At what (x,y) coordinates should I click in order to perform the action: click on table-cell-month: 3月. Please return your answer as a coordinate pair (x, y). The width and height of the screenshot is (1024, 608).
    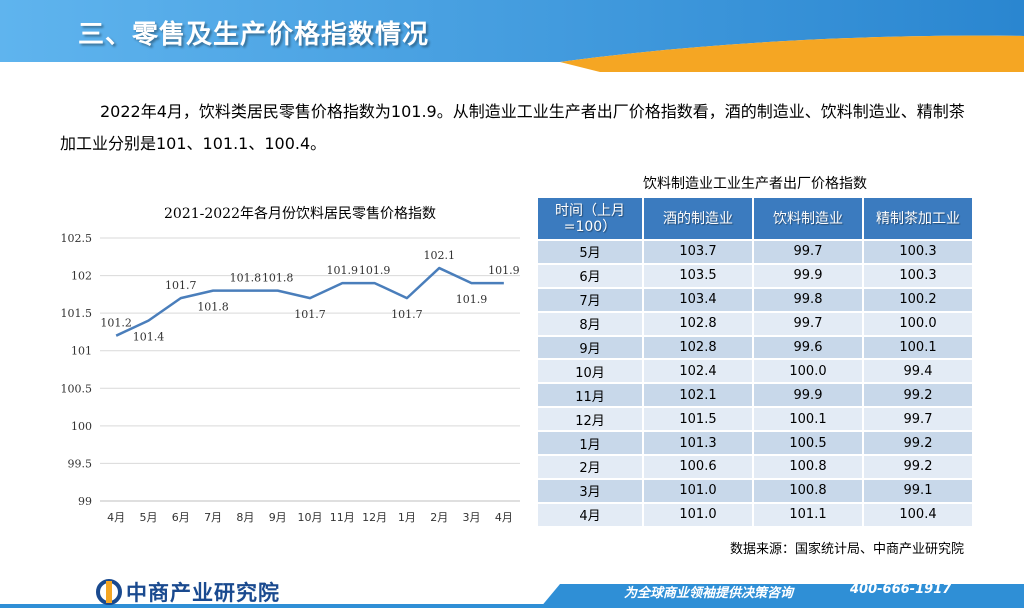
    Looking at the image, I should click on (590, 490).